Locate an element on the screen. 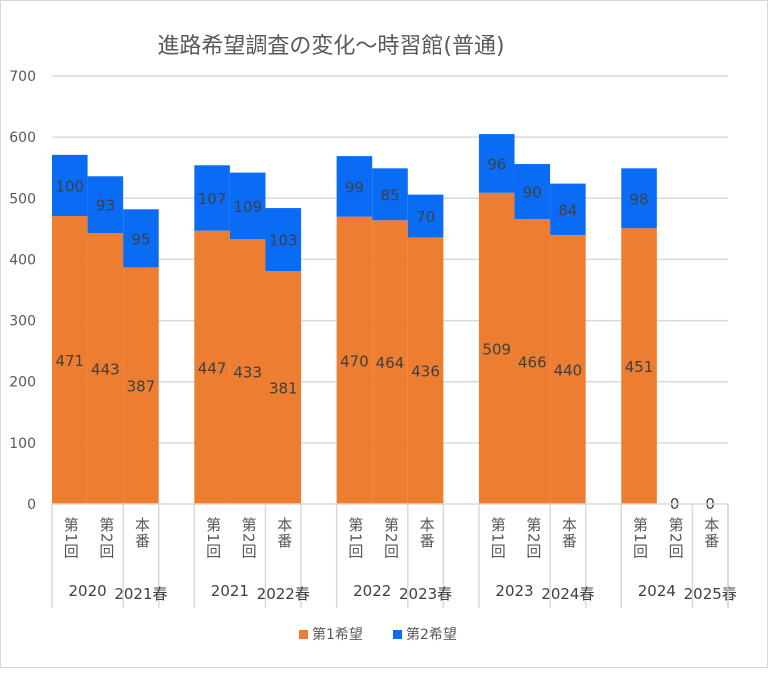  data-label-series-1: 464 is located at coordinates (390, 363).